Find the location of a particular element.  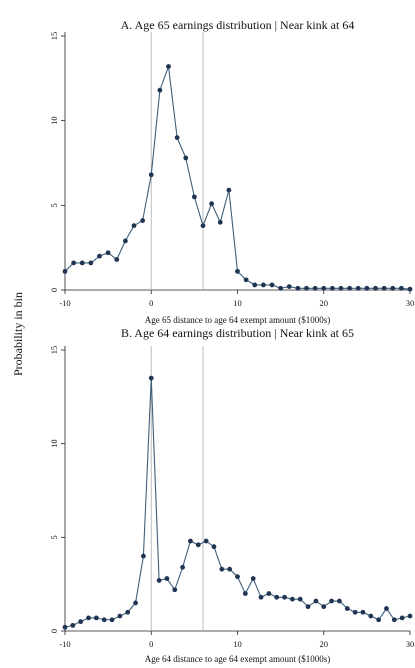

y-tick-label: 5 is located at coordinates (54, 205).